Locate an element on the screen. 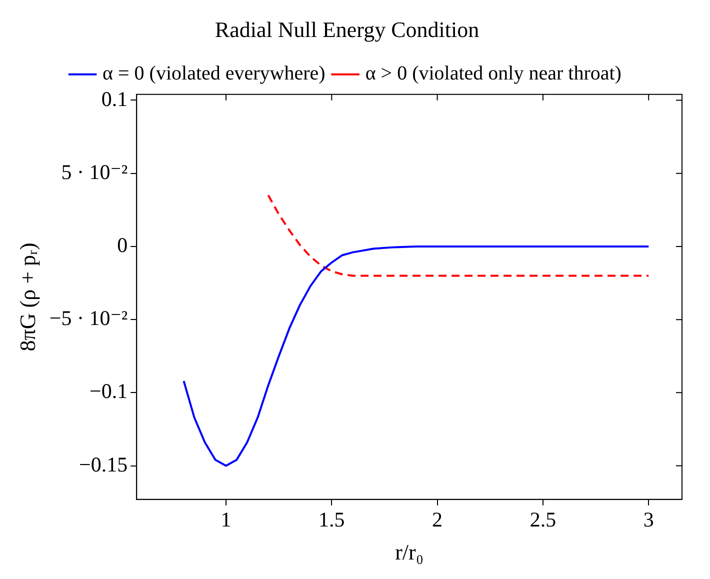  x-tick-label: 2.5 is located at coordinates (543, 520).